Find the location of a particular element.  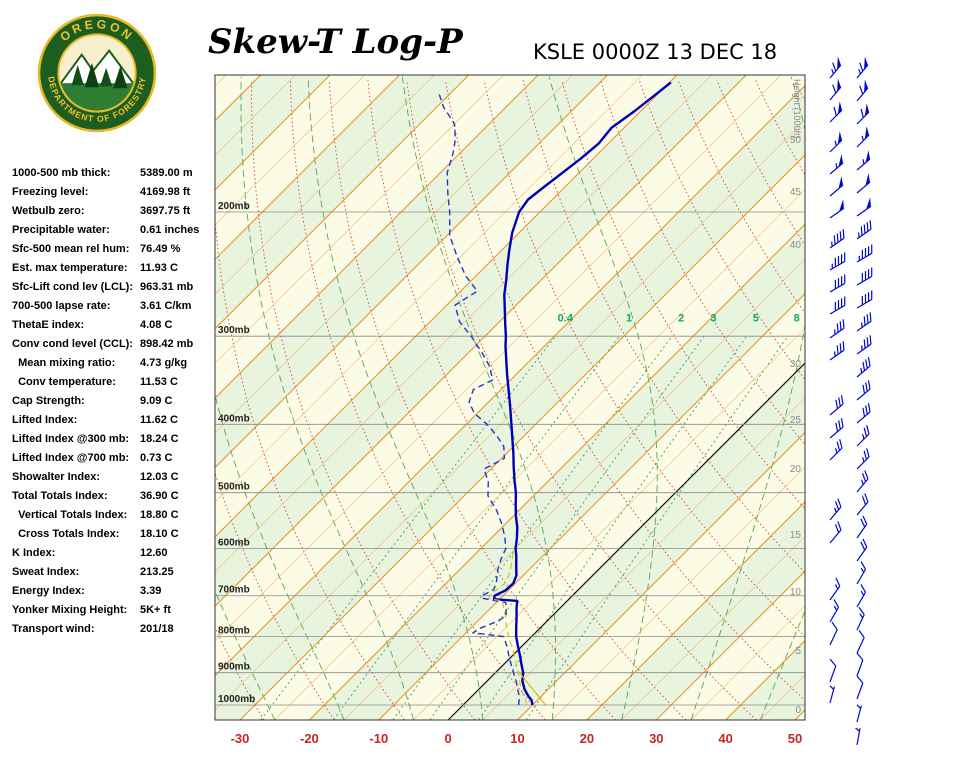

stat-value: 963.31 mb is located at coordinates (167, 287).